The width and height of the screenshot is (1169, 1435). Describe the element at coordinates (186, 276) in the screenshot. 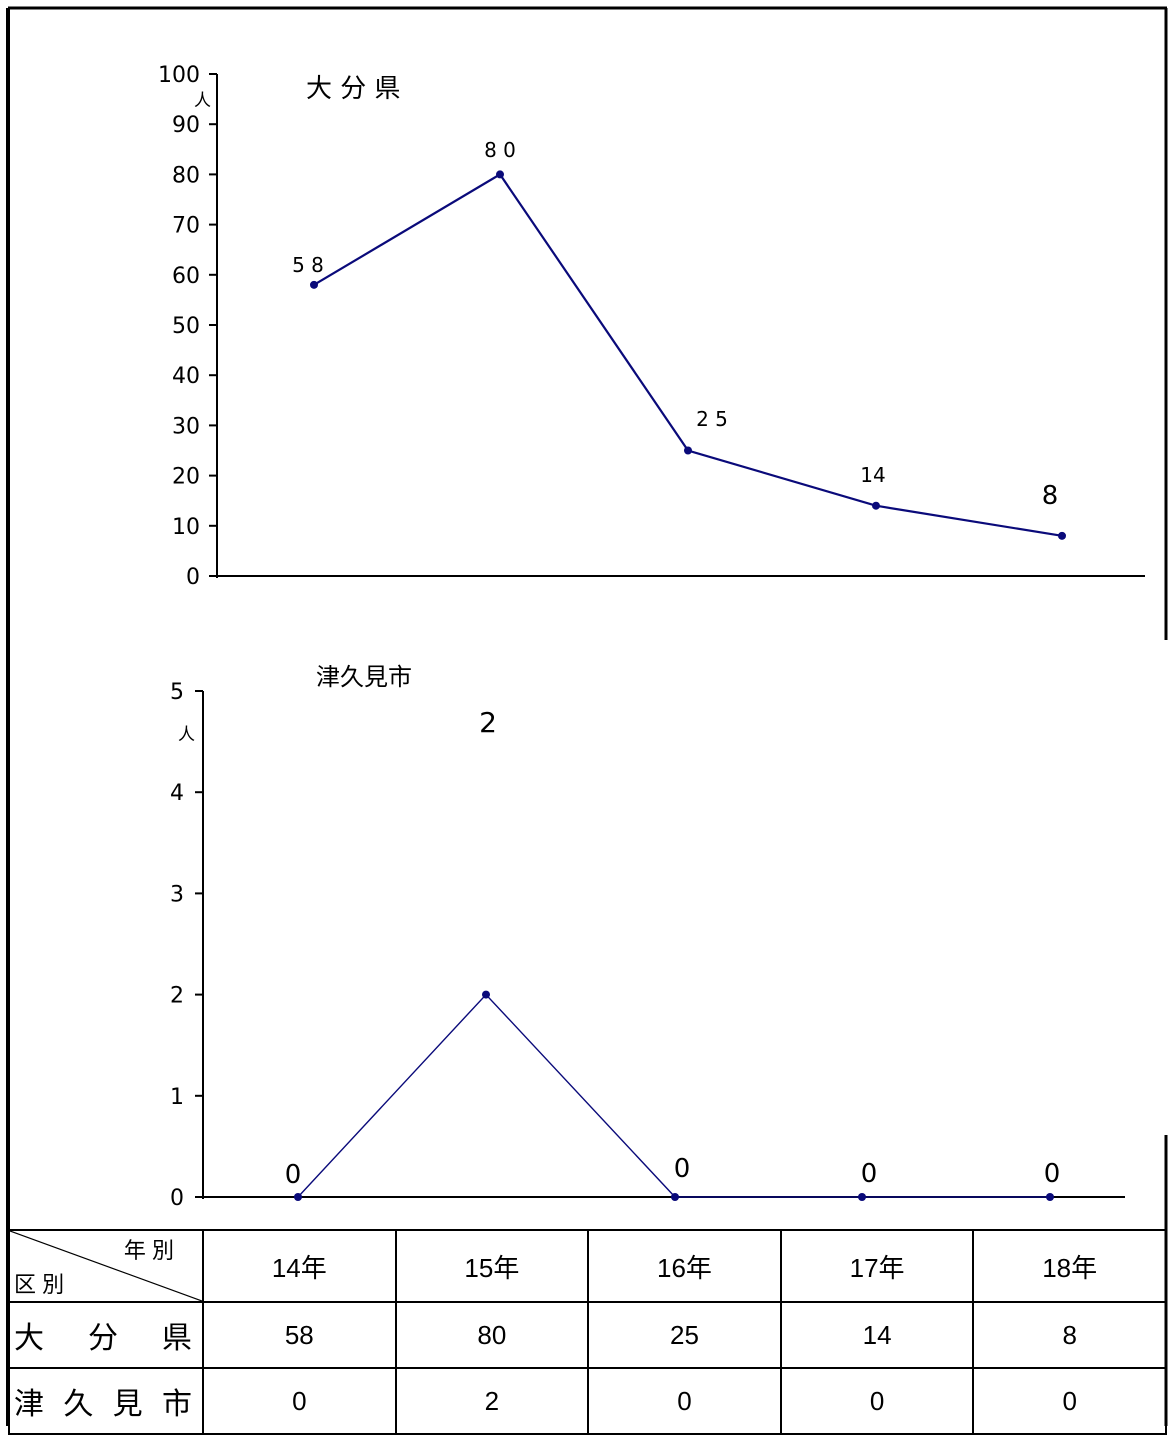

I see `oita-y-tick-label: 60` at that location.